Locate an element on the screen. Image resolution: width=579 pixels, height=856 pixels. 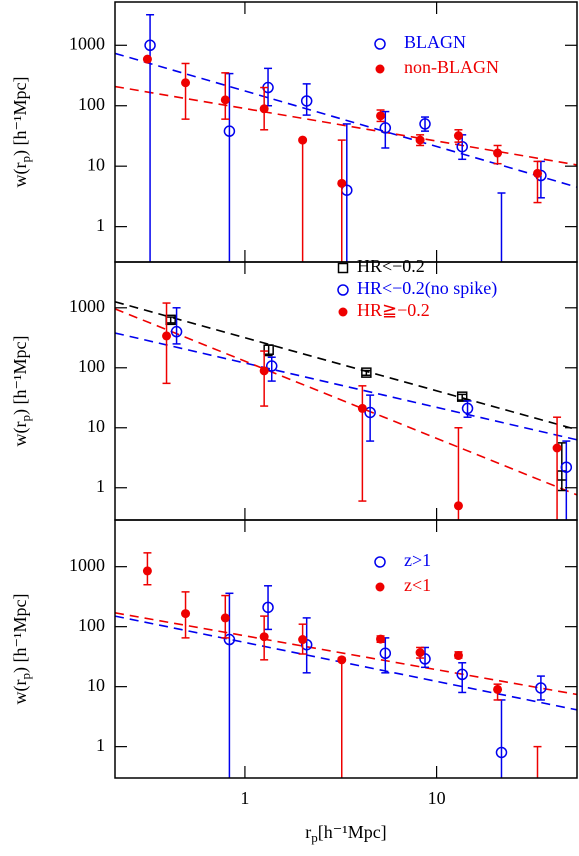
x-axis-label-part: [h⁻¹Mpc] is located at coordinates (352, 832).